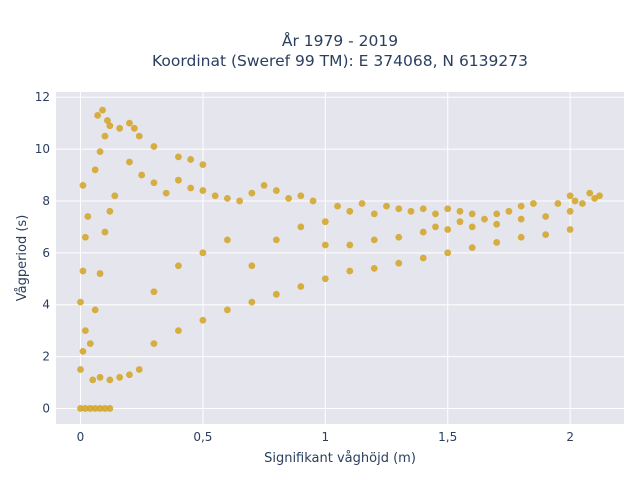 The width and height of the screenshot is (640, 480). Describe the element at coordinates (42, 149) in the screenshot. I see `y-tick-label: 10` at that location.